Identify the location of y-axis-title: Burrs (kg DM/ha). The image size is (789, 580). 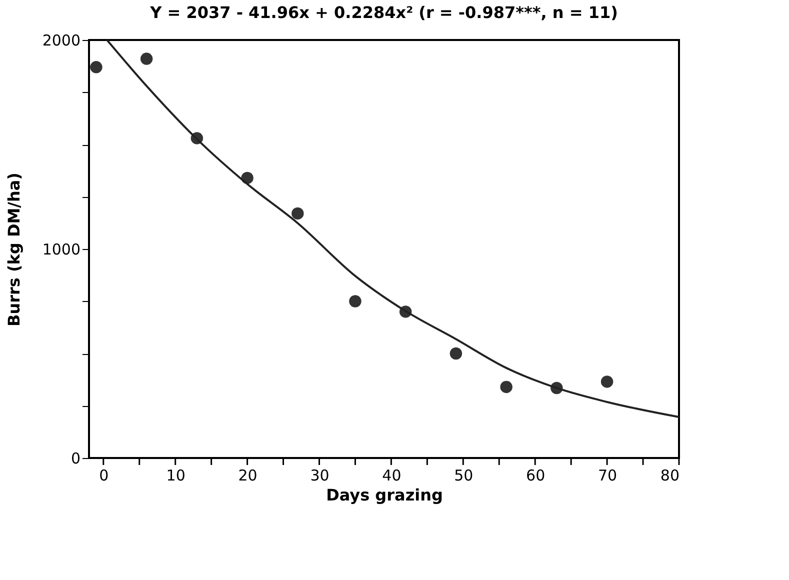
(14, 249).